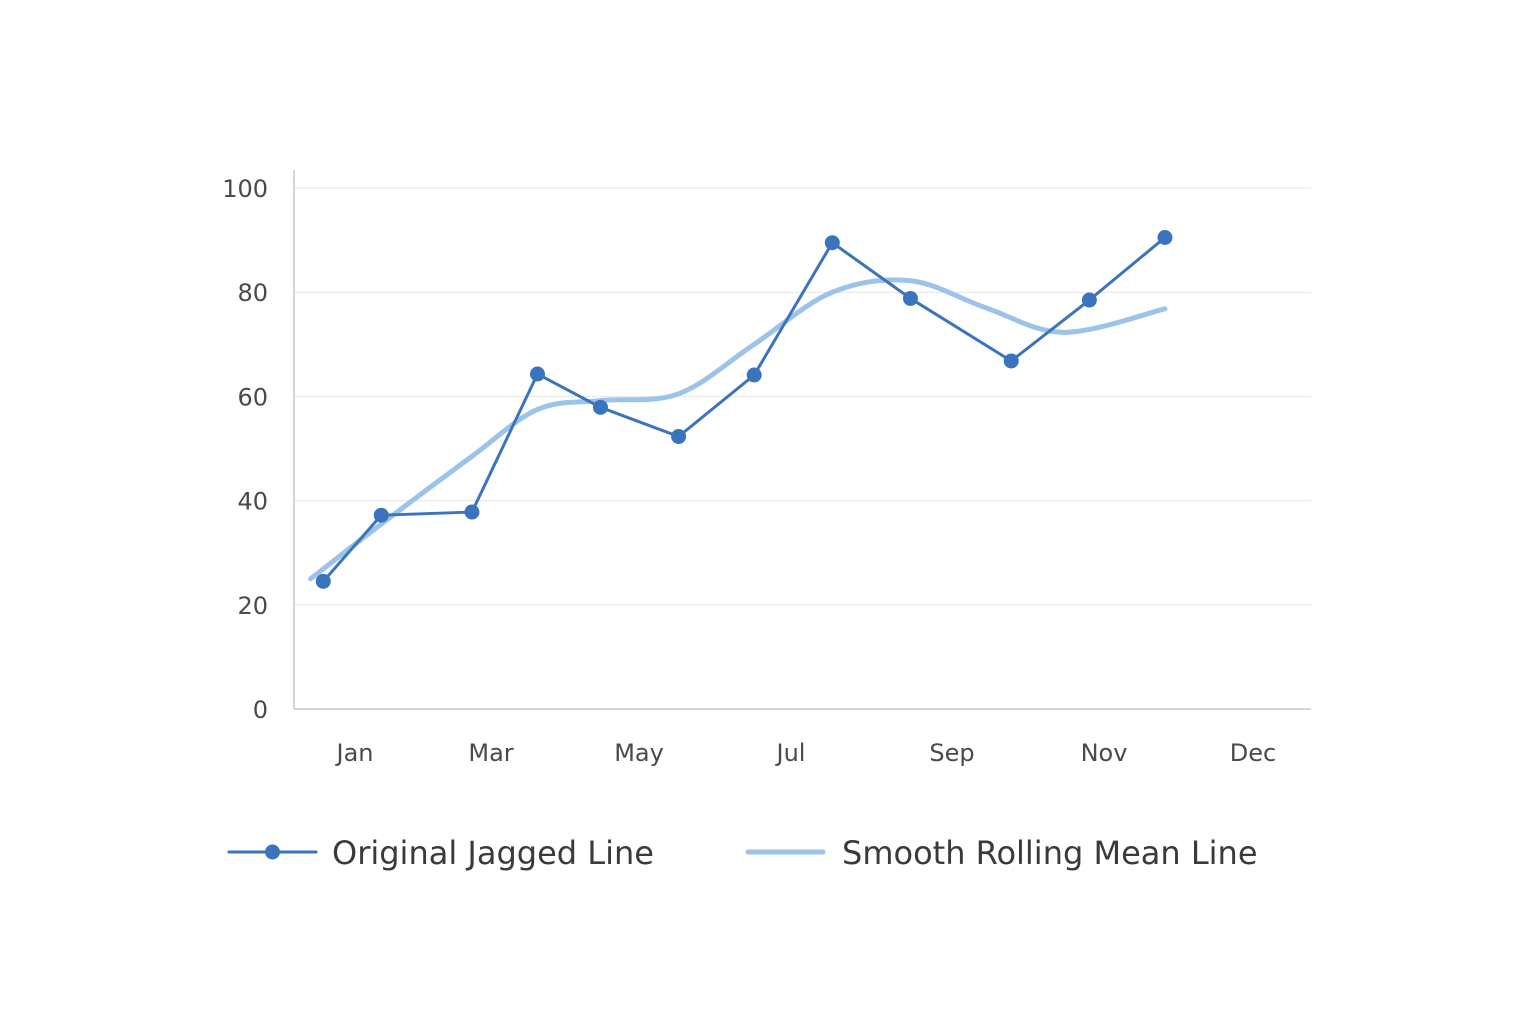 Image resolution: width=1536 pixels, height=1024 pixels. Describe the element at coordinates (252, 502) in the screenshot. I see `y-tick-label: 40` at that location.